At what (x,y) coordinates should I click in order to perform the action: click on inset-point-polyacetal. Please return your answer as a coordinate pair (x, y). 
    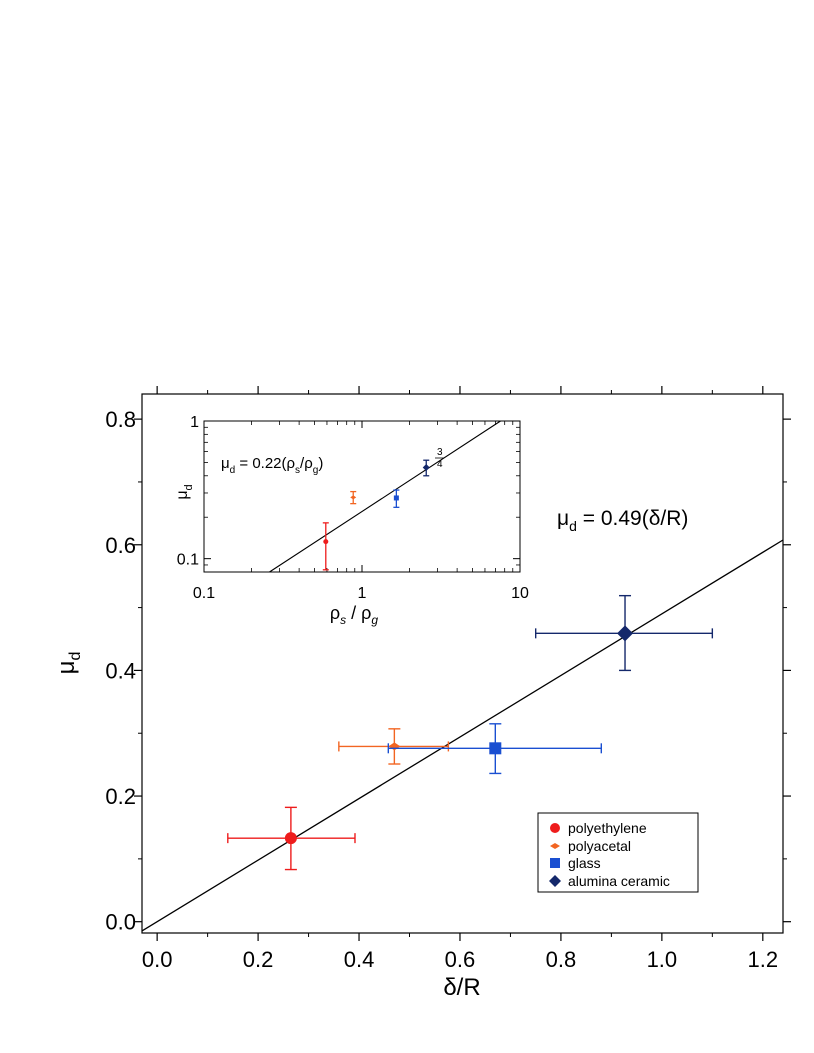
    Looking at the image, I should click on (353, 497).